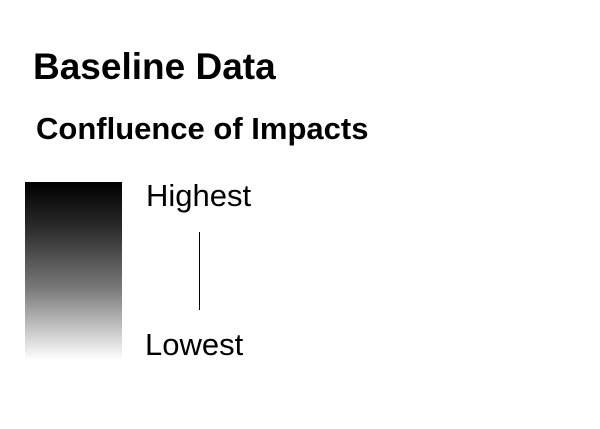 The width and height of the screenshot is (600, 429). What do you see at coordinates (202, 128) in the screenshot?
I see `slide-subtitle: Confluence of Impacts` at bounding box center [202, 128].